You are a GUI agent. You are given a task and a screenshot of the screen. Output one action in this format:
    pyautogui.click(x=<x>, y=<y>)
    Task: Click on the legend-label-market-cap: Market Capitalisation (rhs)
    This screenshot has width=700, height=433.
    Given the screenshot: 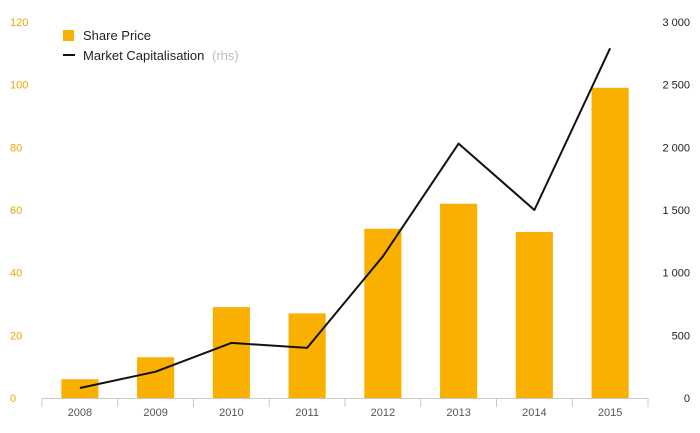 What is the action you would take?
    pyautogui.click(x=161, y=55)
    